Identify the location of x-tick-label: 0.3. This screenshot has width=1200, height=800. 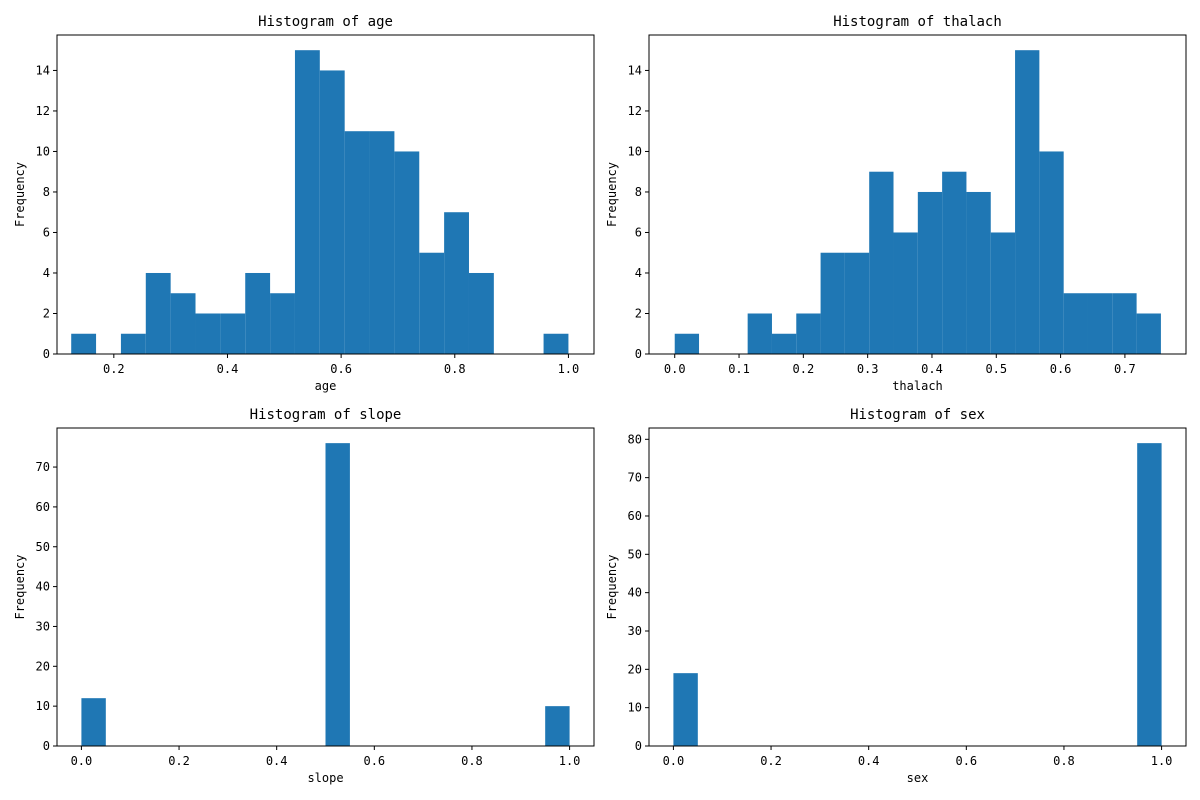
(868, 369).